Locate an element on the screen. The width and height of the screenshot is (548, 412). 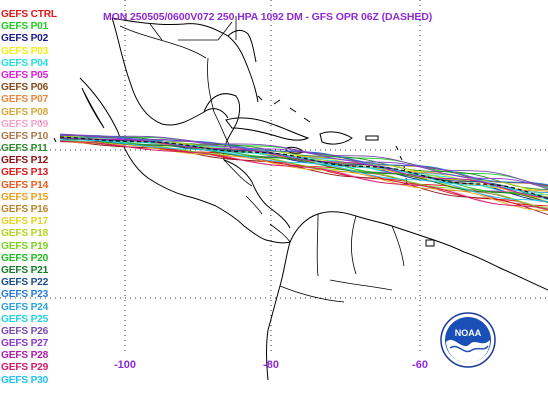
legend-item: GEFS P11 is located at coordinates (24, 149).